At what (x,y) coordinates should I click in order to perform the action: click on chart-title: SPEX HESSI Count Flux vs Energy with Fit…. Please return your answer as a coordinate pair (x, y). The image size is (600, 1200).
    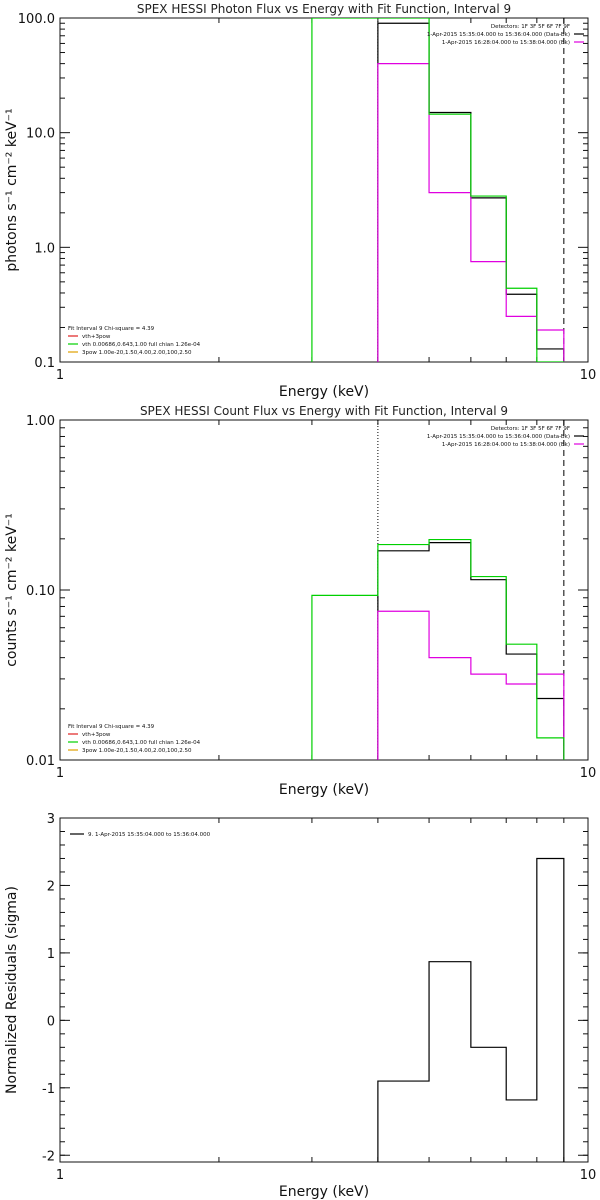
    Looking at the image, I should click on (324, 411).